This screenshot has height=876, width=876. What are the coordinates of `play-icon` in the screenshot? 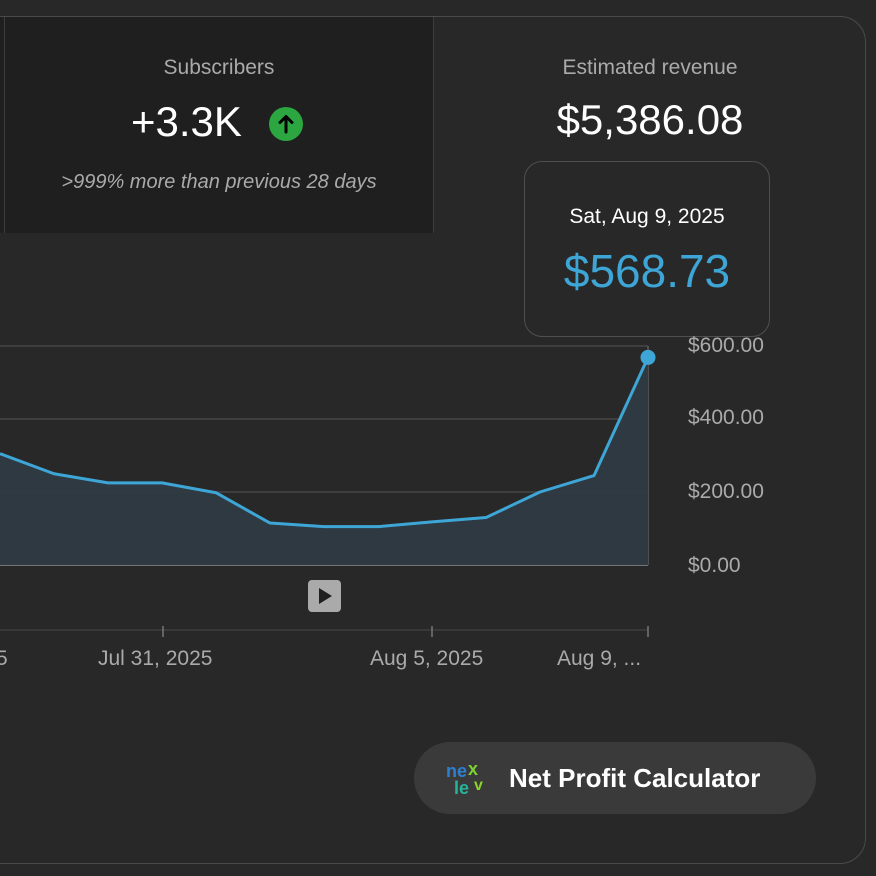 It's located at (325, 596).